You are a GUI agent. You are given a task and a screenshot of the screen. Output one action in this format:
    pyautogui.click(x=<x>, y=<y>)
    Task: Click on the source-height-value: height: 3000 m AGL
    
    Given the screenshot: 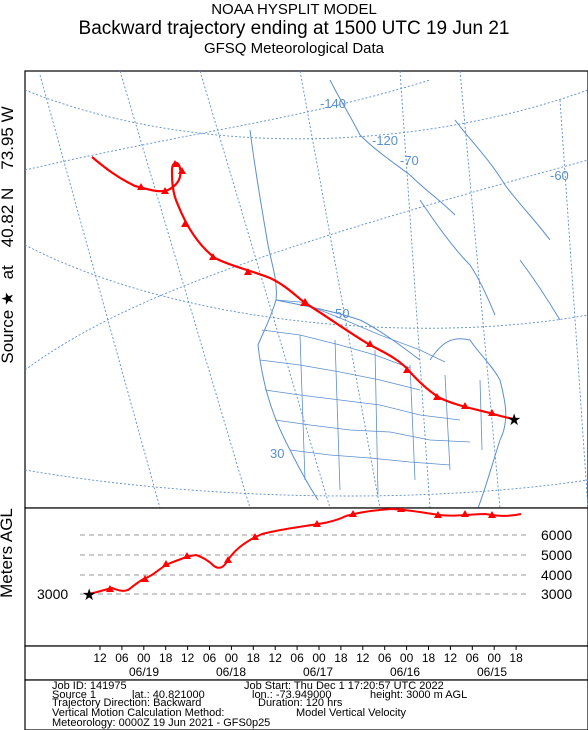 What is the action you would take?
    pyautogui.click(x=419, y=695)
    